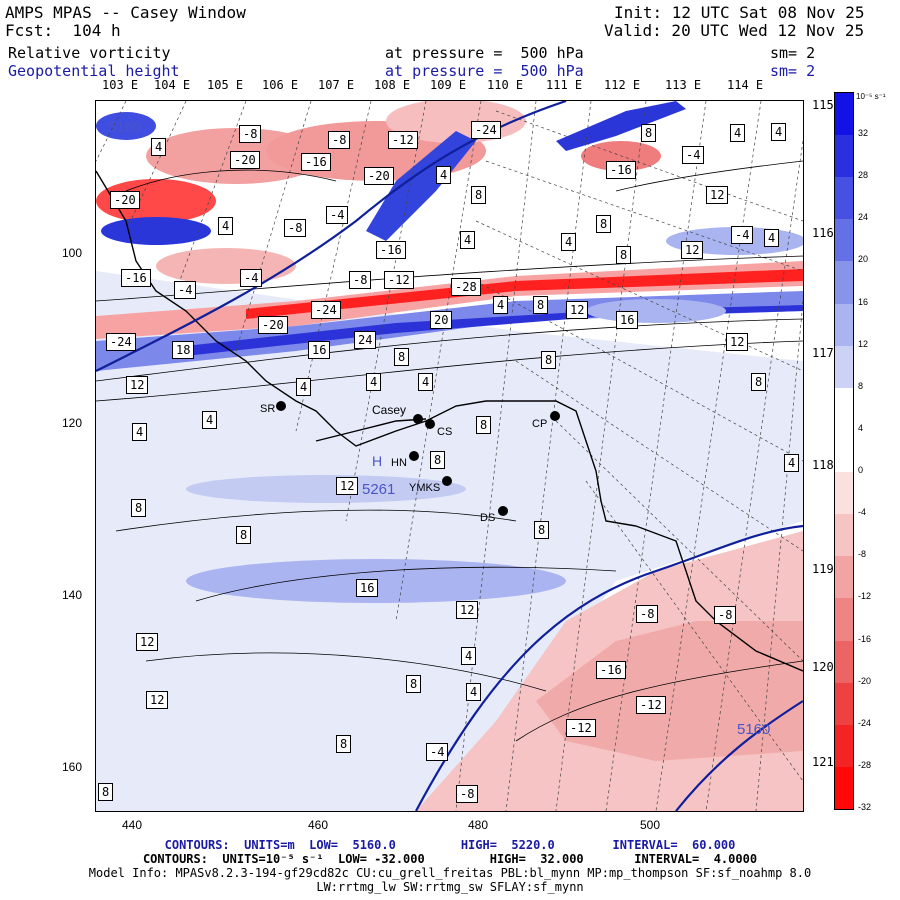 The image size is (900, 900). I want to click on x-axis-tick: 480, so click(478, 825).